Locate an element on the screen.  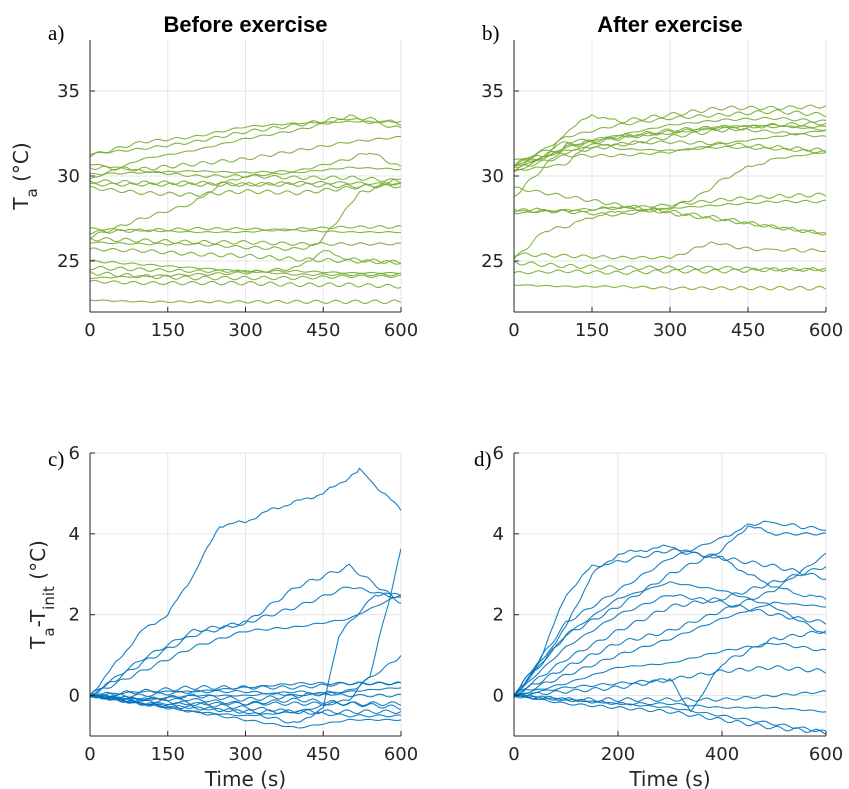
panel-label: c) is located at coordinates (56, 459).